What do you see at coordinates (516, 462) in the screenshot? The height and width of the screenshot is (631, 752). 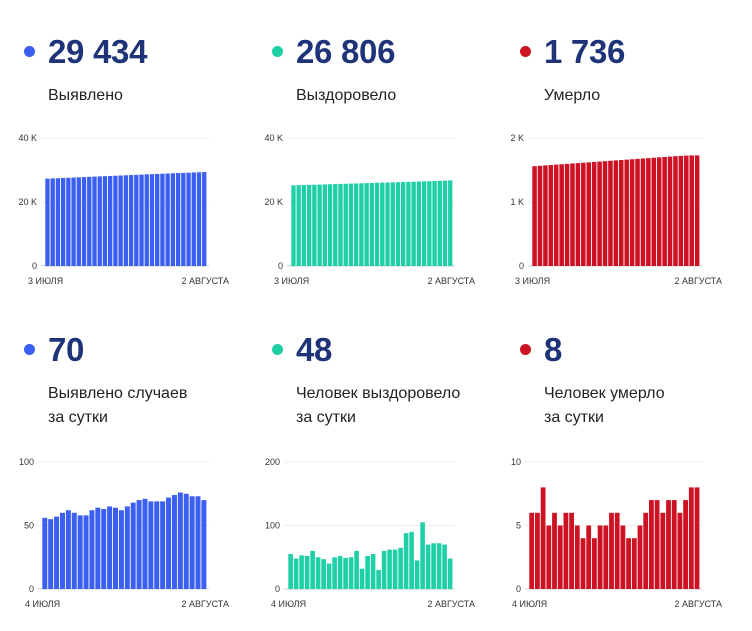 I see `y-tick-label: 10` at bounding box center [516, 462].